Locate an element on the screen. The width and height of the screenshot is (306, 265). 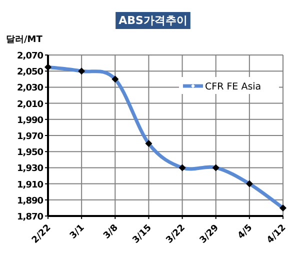
x-tick-label: 4/5 is located at coordinates (245, 232).